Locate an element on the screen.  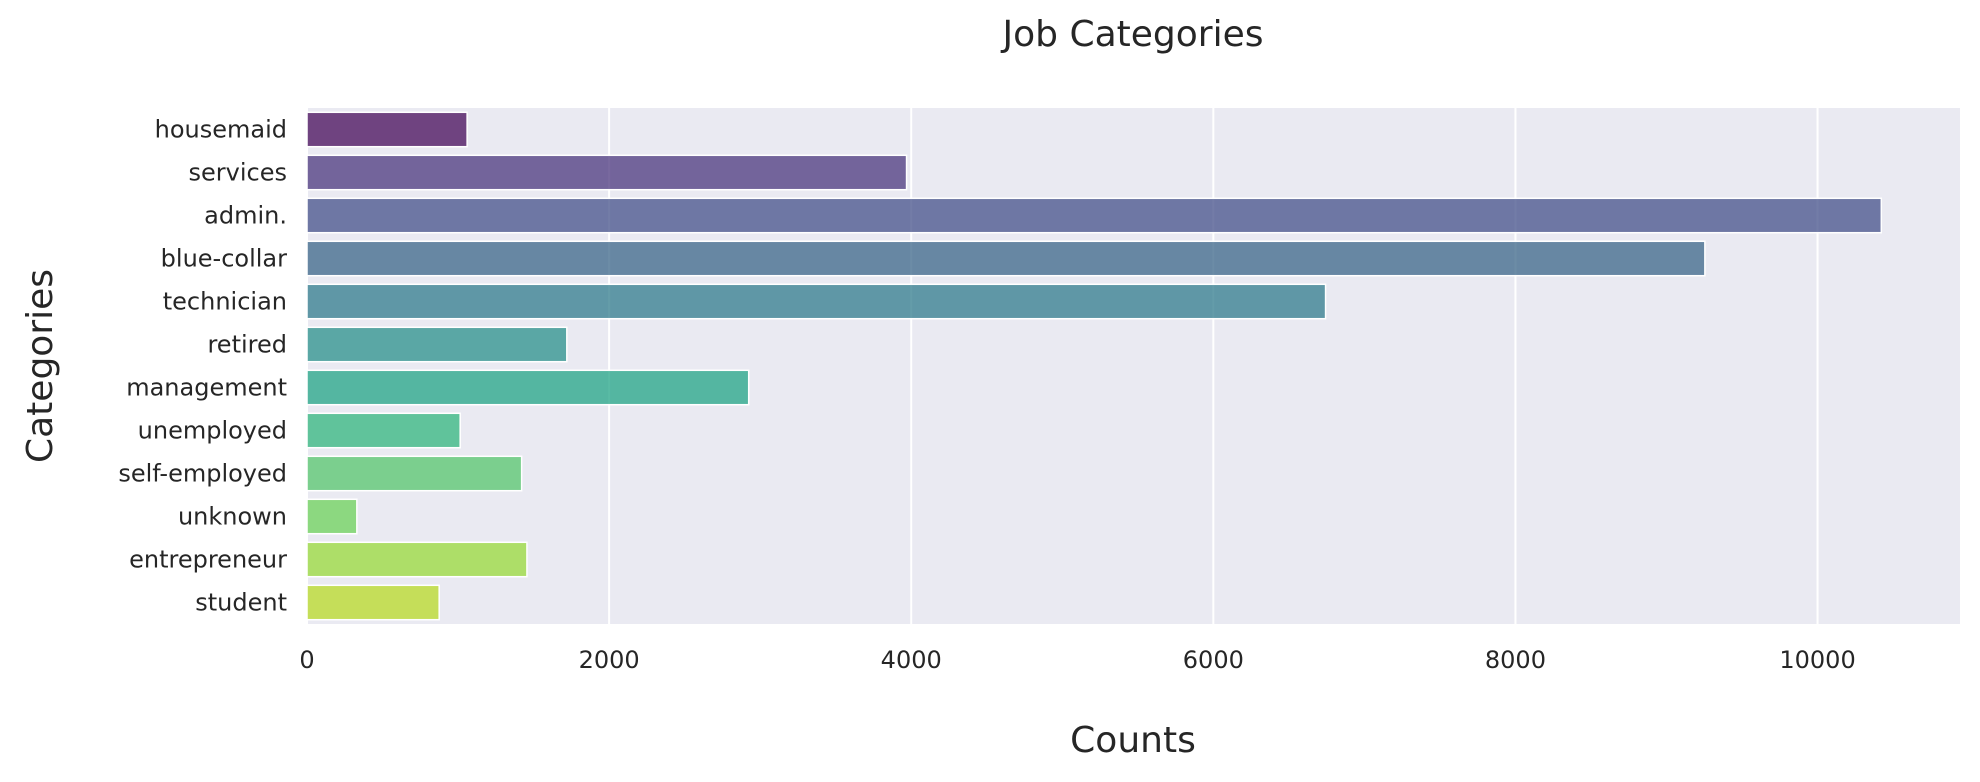
y-tick-label: management is located at coordinates (206, 388).